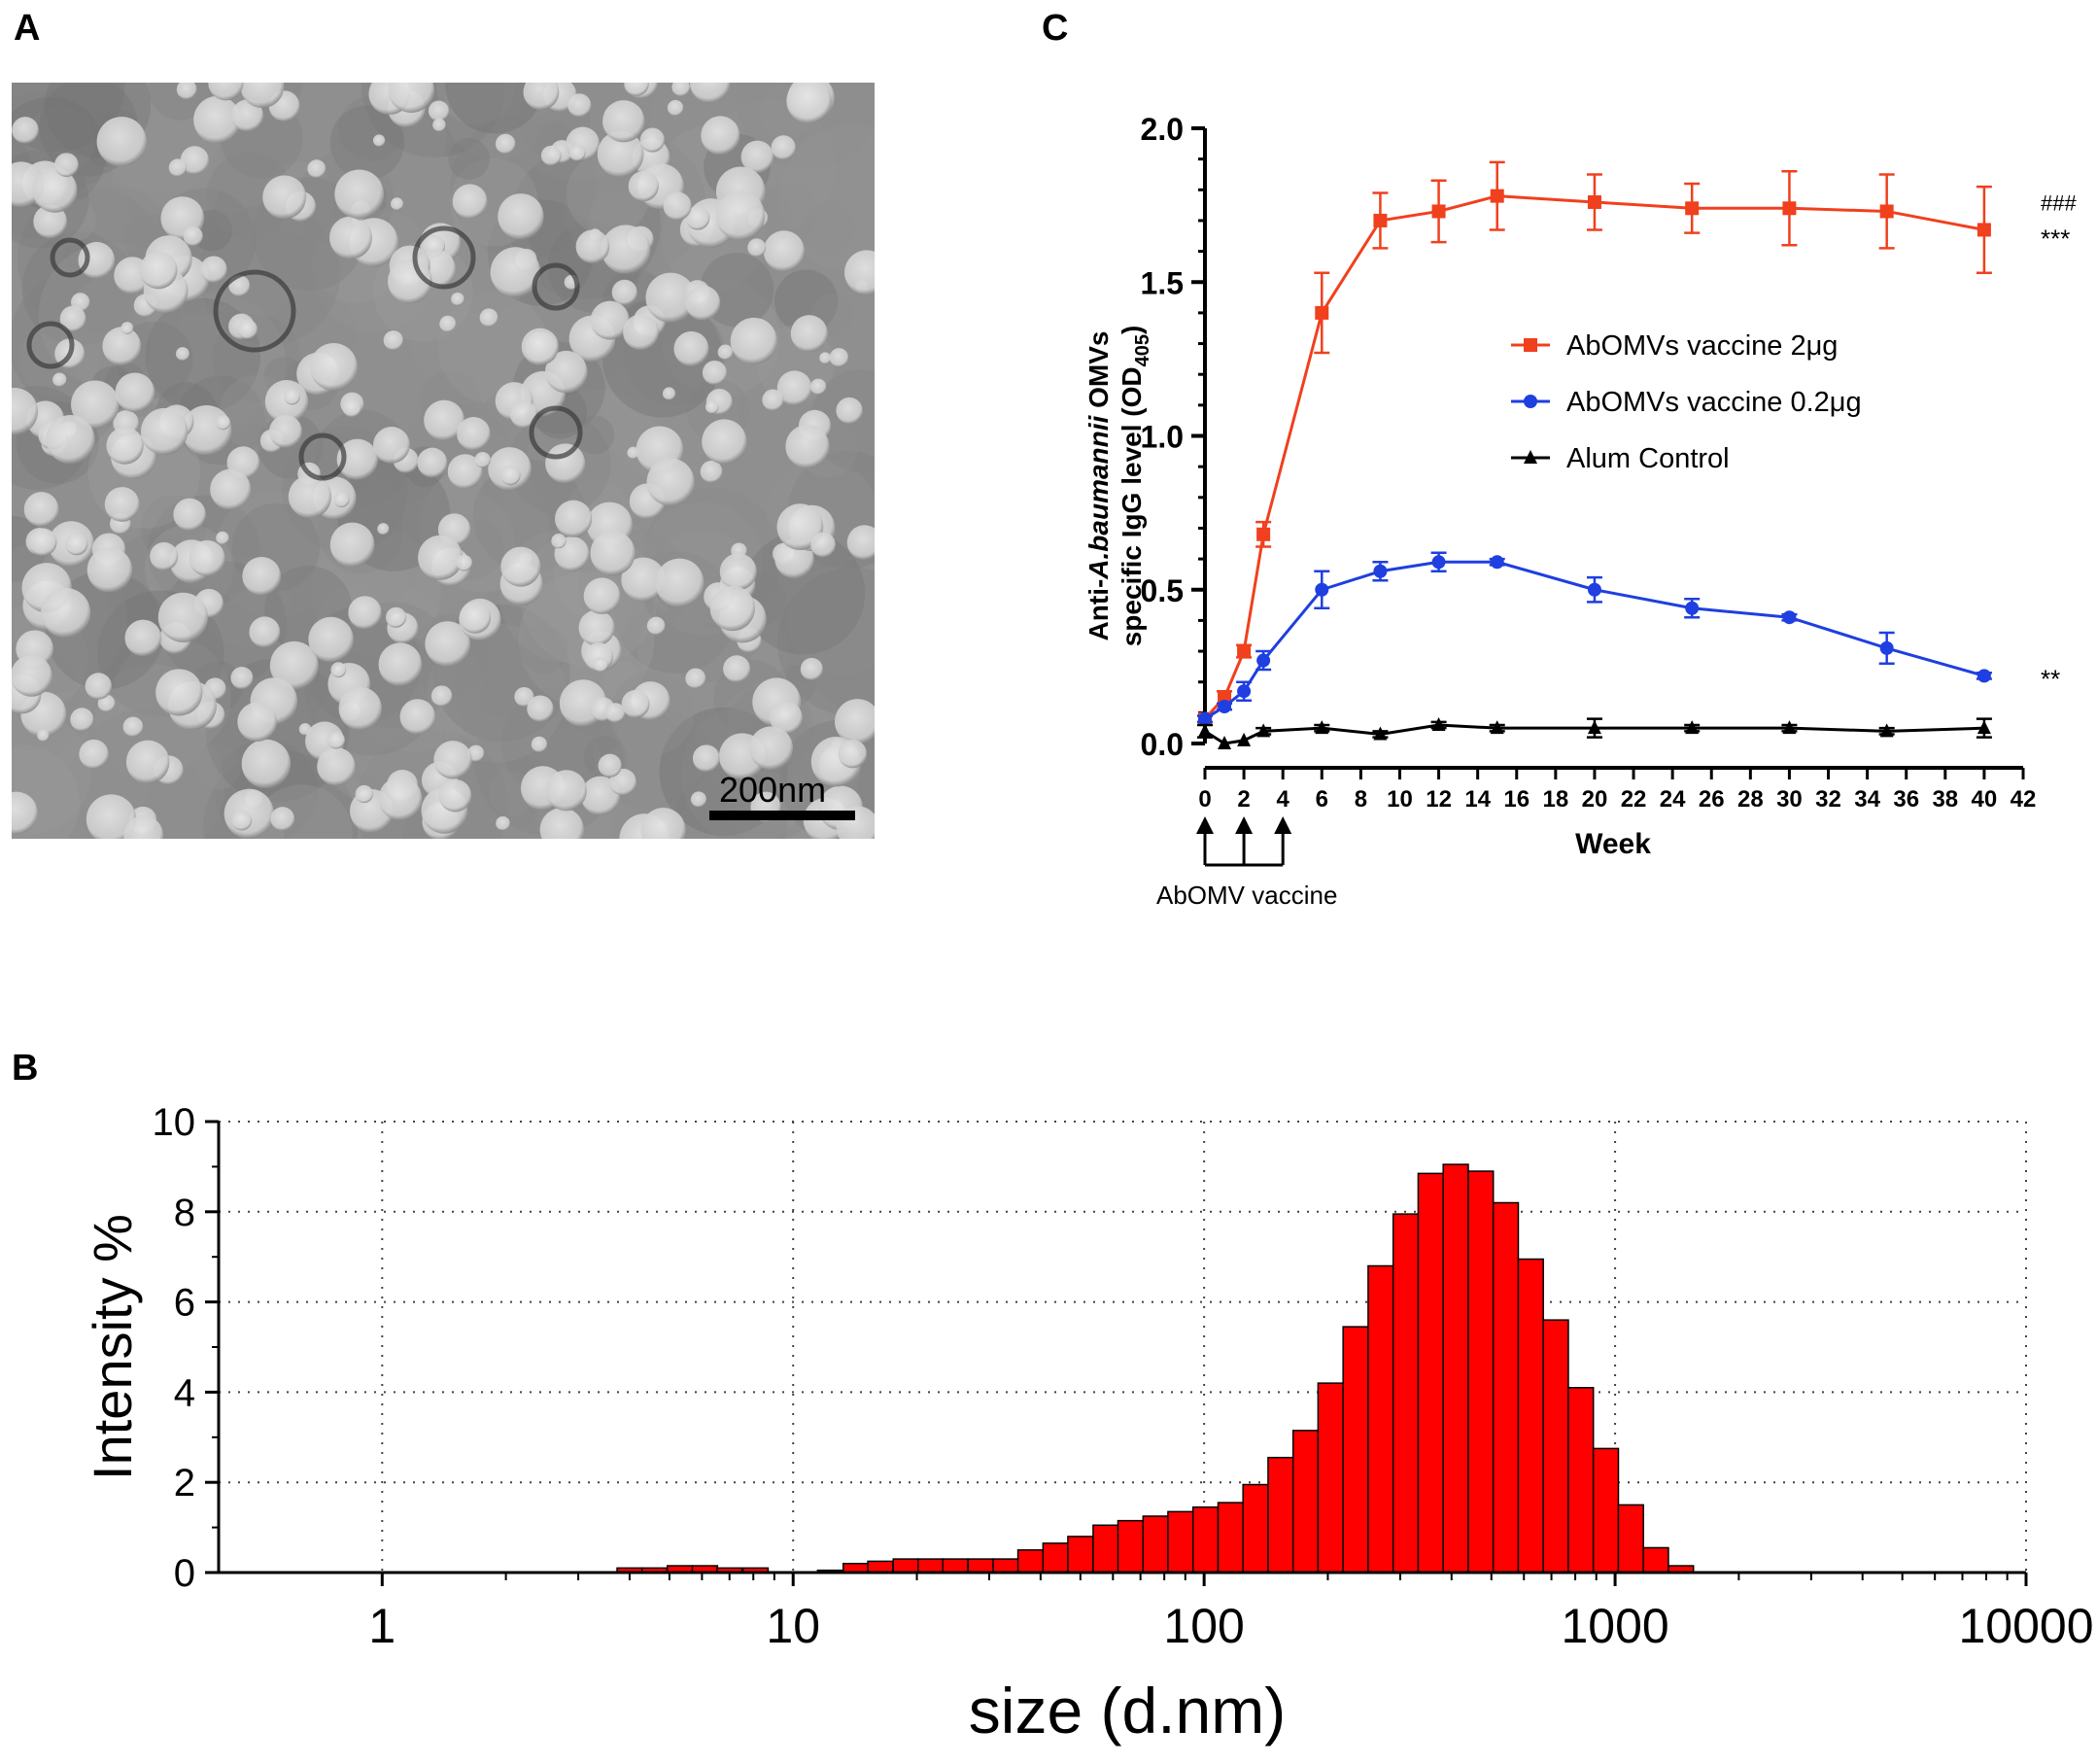  What do you see at coordinates (1614, 1626) in the screenshot?
I see `x-tick-label: 1000` at bounding box center [1614, 1626].